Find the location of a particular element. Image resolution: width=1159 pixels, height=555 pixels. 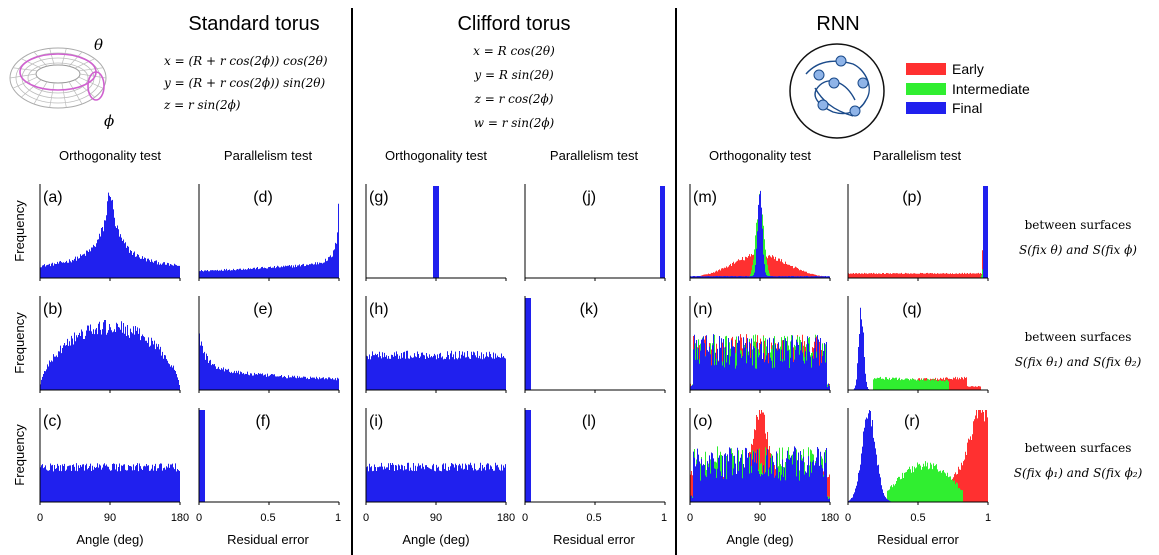

panel-label-d: (d) is located at coordinates (263, 197).